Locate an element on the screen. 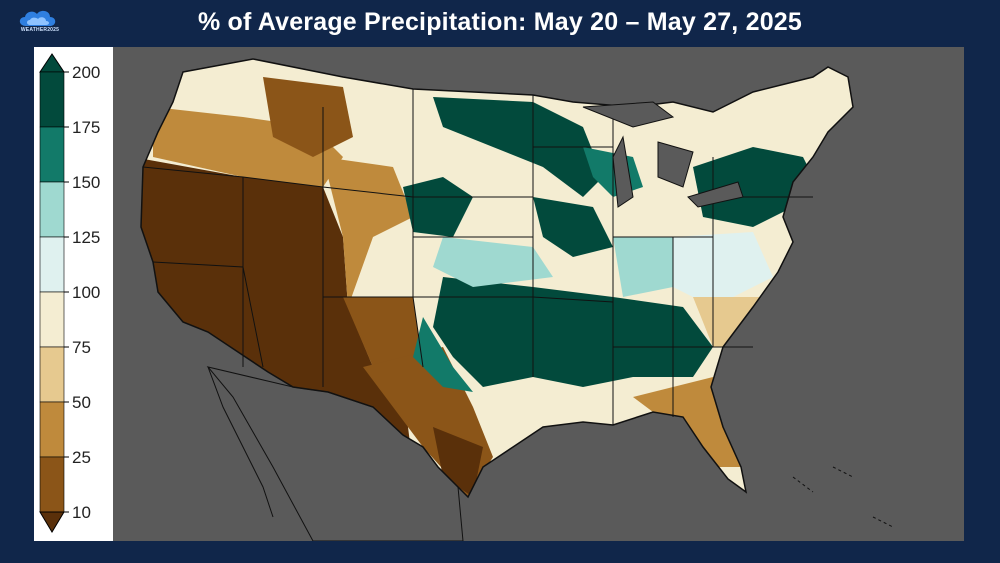  region-midwest-wet is located at coordinates (573, 227).